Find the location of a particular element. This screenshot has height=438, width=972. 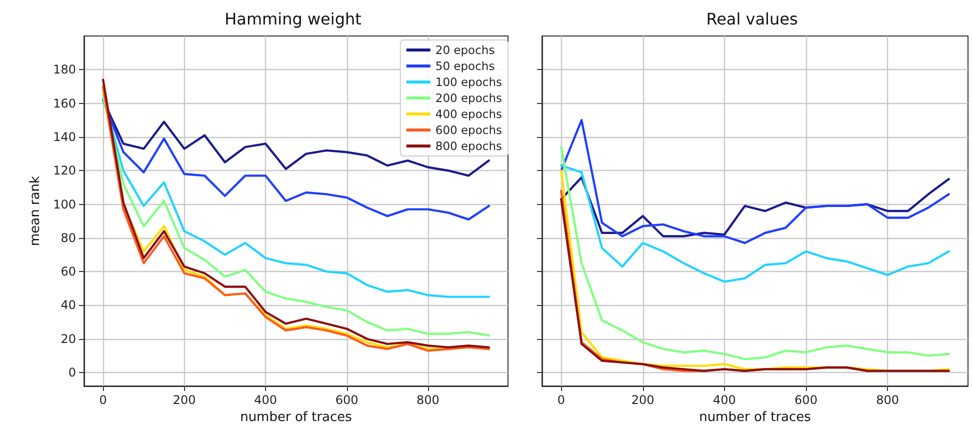

y-tick-label: 160 is located at coordinates (64, 103).